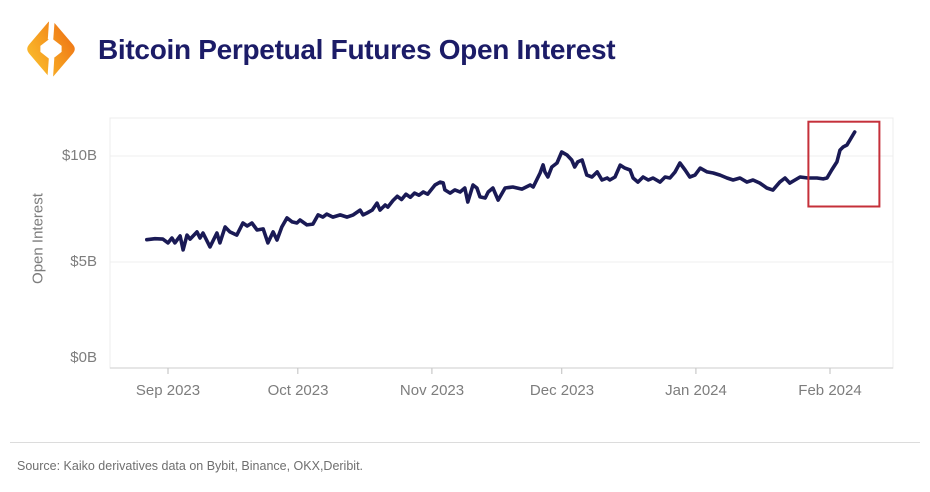 This screenshot has width=930, height=492. Describe the element at coordinates (830, 390) in the screenshot. I see `x-tick-label: Feb 2024` at that location.